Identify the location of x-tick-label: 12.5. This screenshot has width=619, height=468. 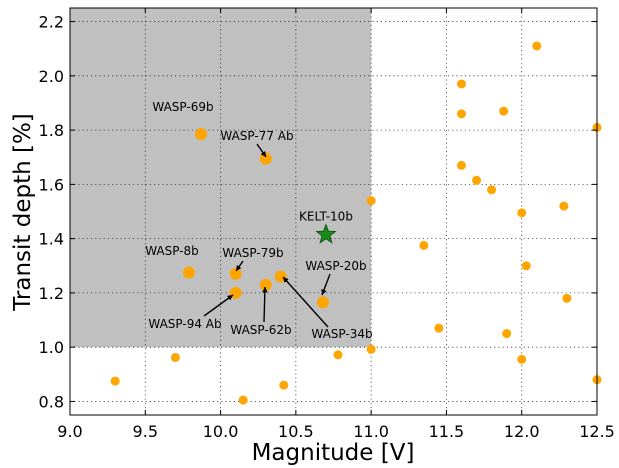
(597, 431).